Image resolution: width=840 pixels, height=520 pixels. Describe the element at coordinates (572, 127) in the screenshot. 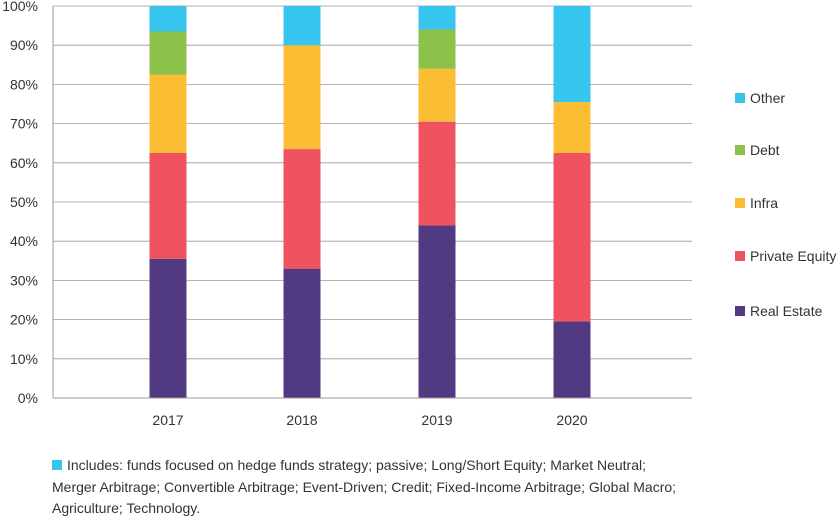

I see `bar-segment-infra-2020` at that location.